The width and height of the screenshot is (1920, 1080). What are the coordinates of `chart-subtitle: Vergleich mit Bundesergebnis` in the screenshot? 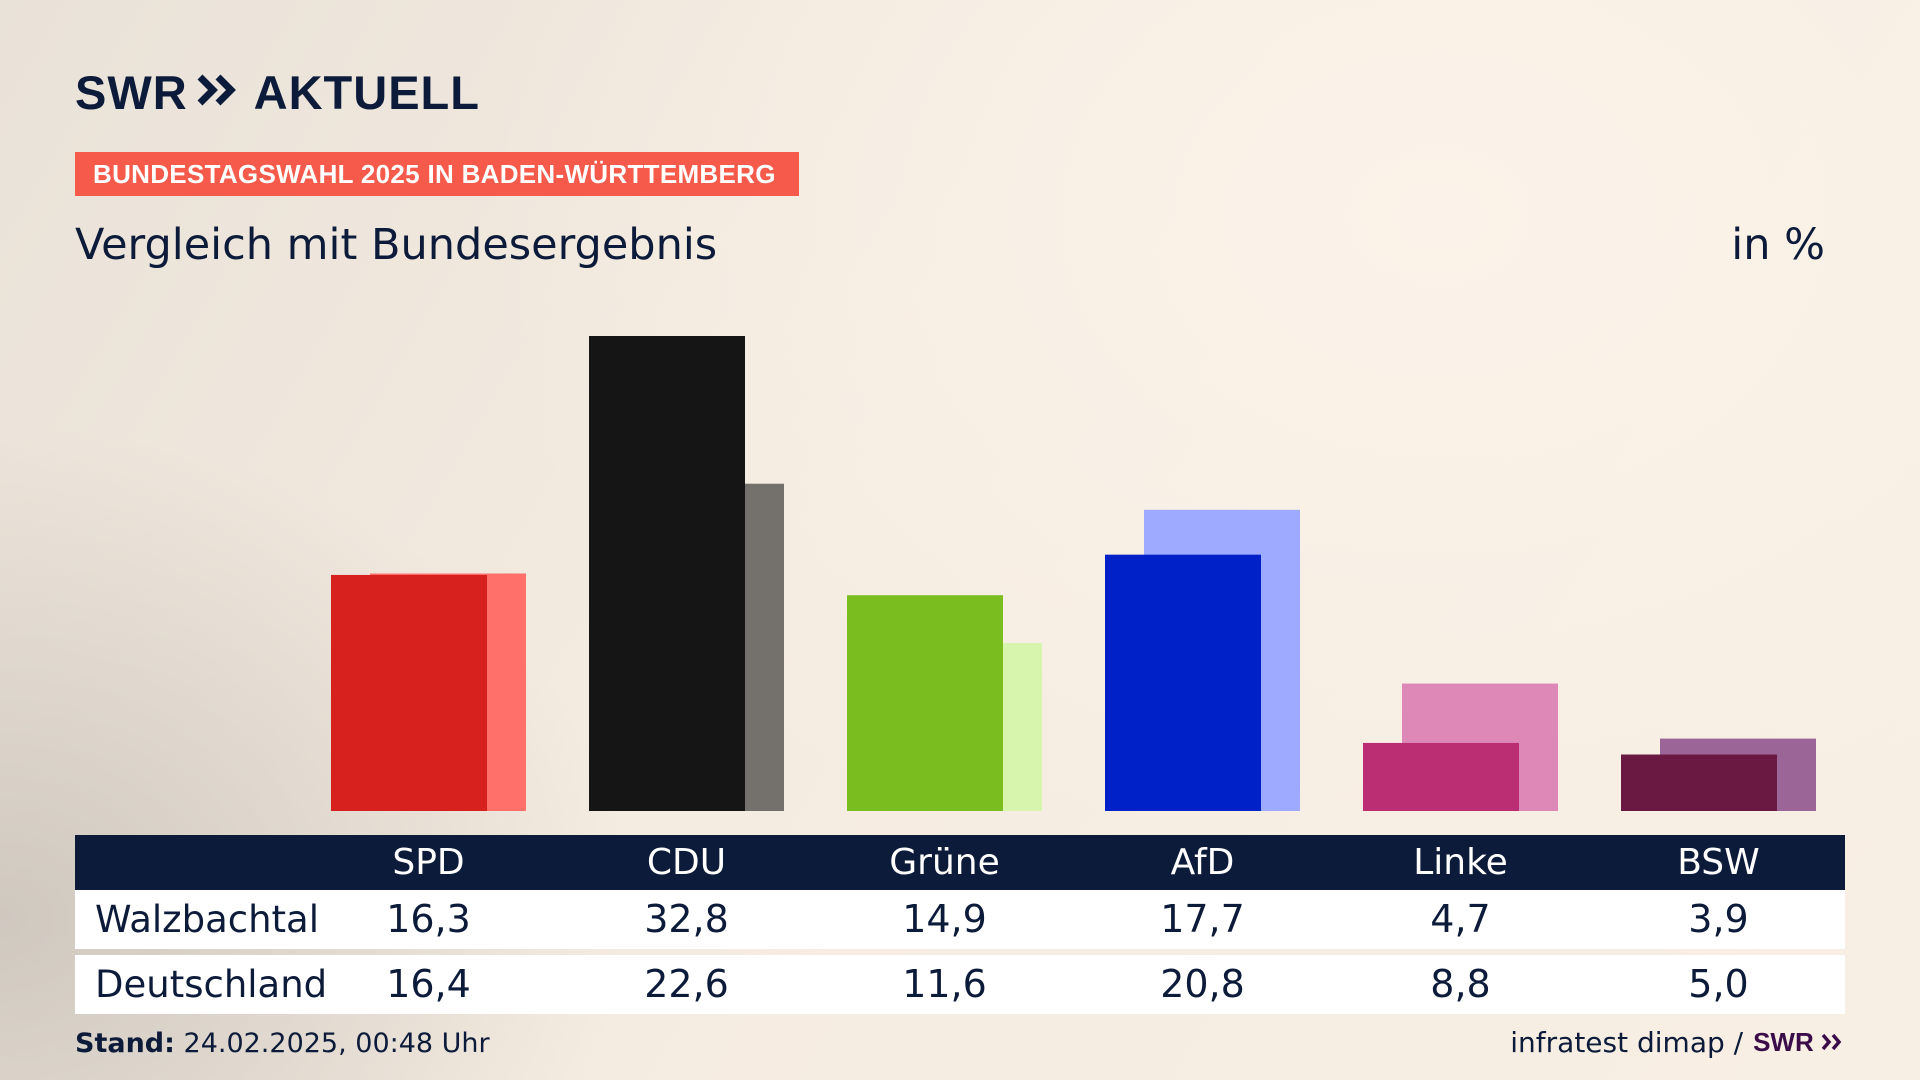 It's located at (396, 245).